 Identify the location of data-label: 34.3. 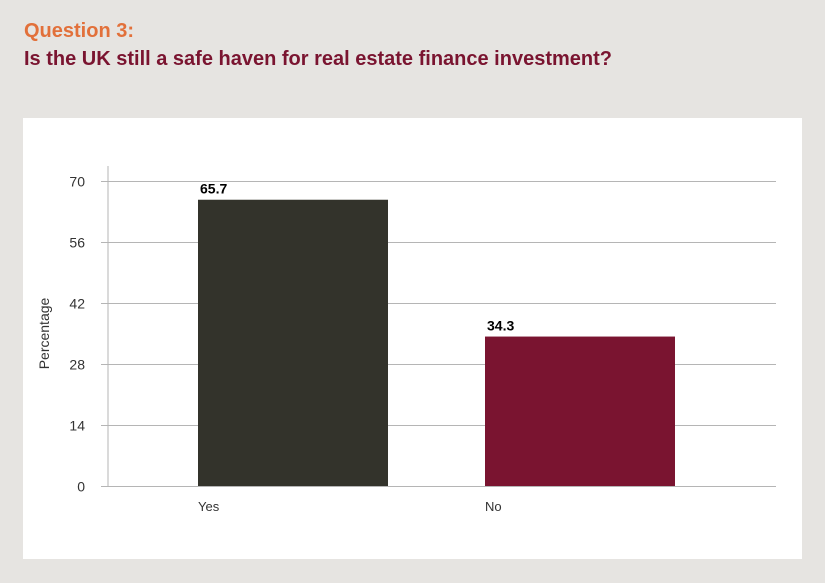
(500, 326).